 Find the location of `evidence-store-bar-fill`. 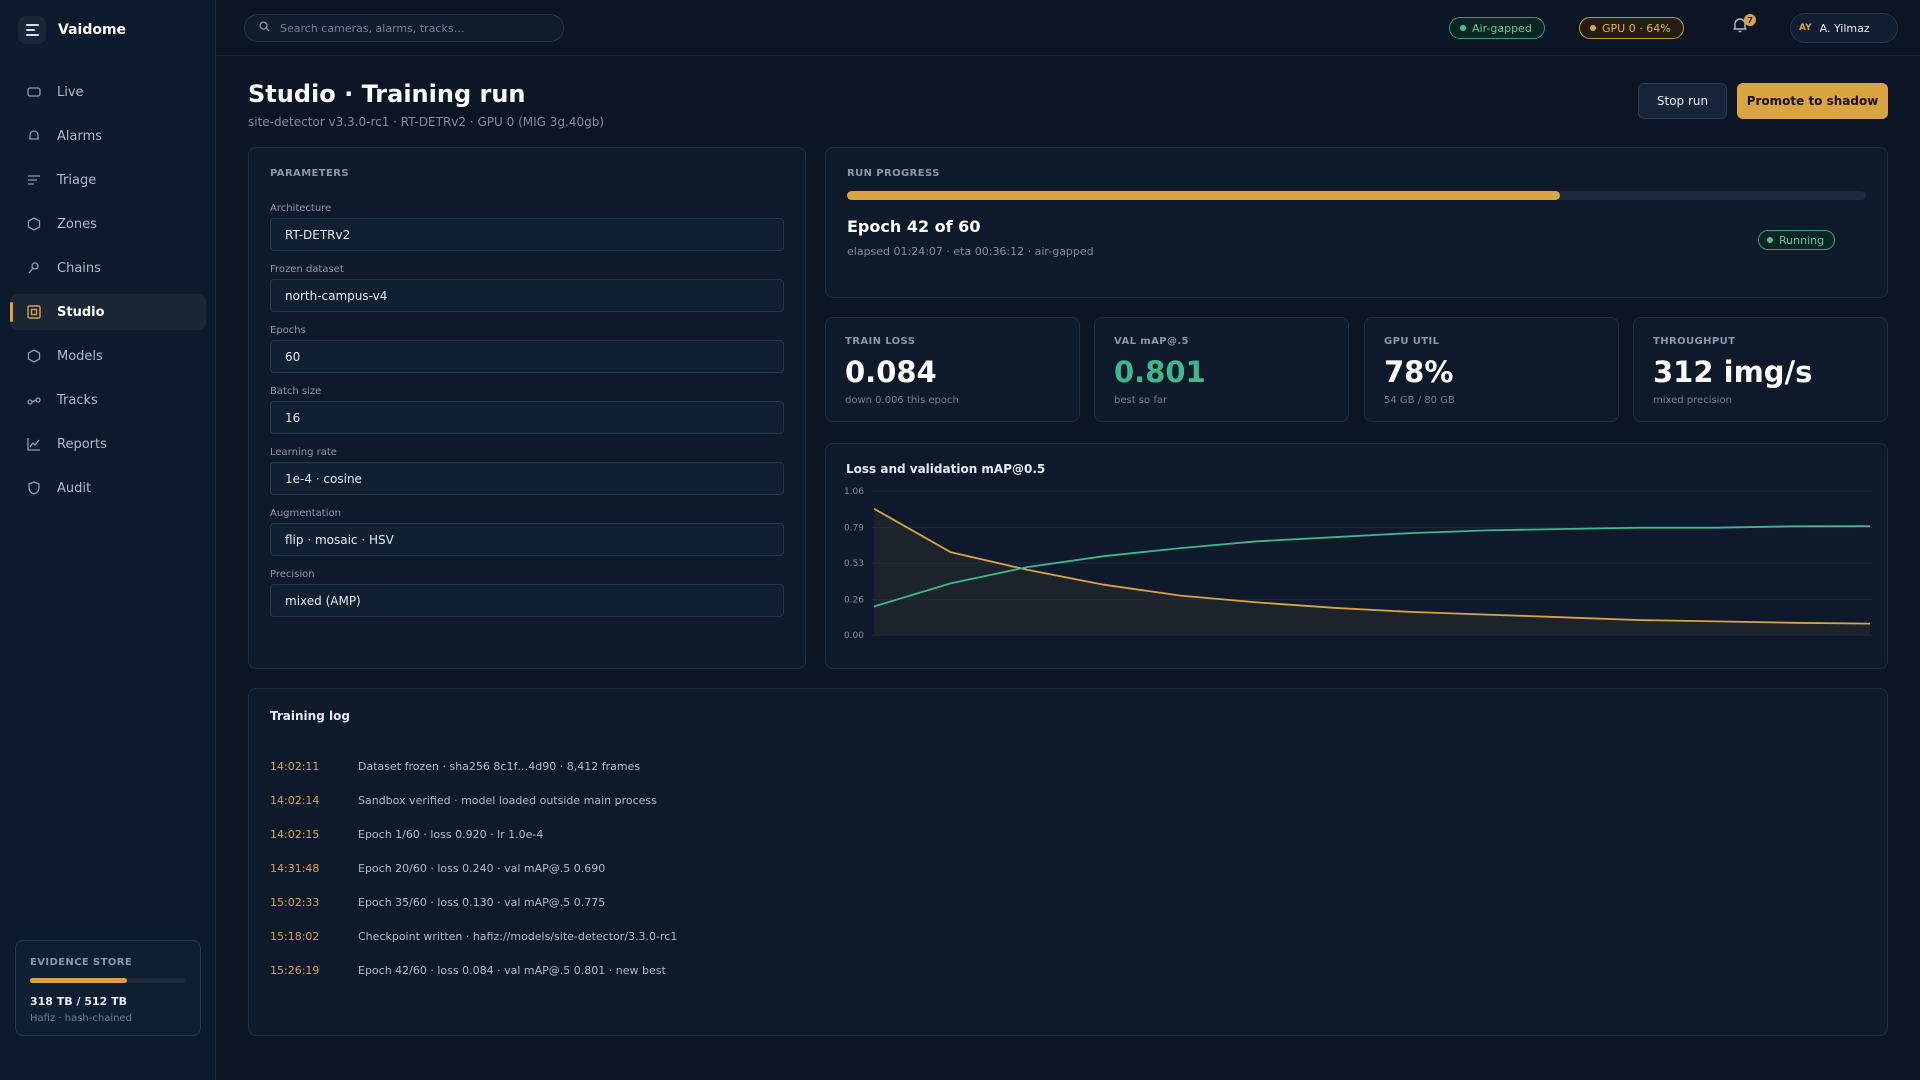

evidence-store-bar-fill is located at coordinates (78, 980).